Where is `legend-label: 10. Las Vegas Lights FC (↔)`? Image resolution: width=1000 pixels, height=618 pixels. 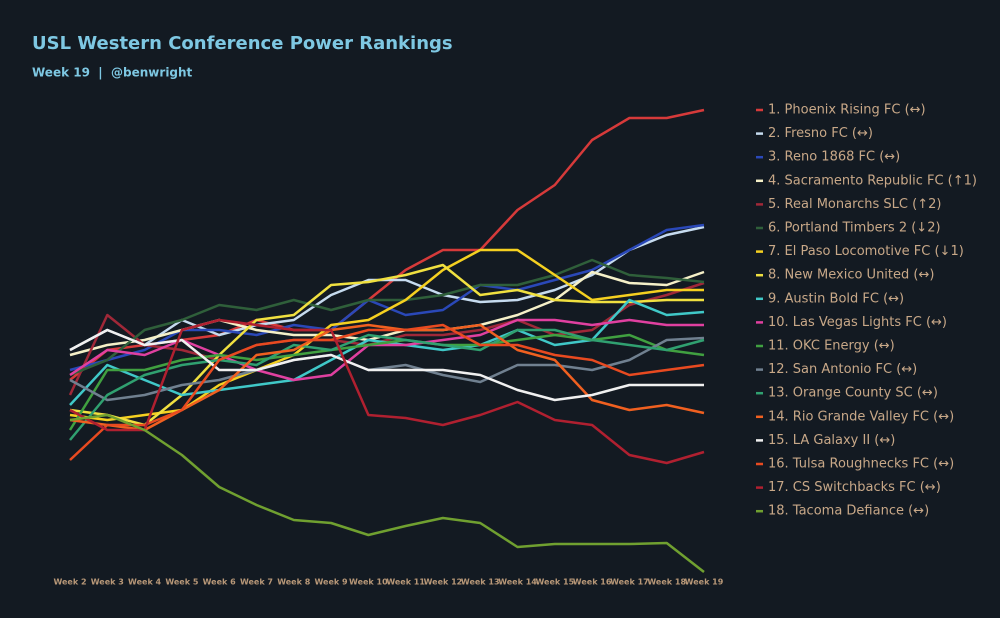
legend-label: 10. Las Vegas Lights FC (↔) is located at coordinates (857, 322).